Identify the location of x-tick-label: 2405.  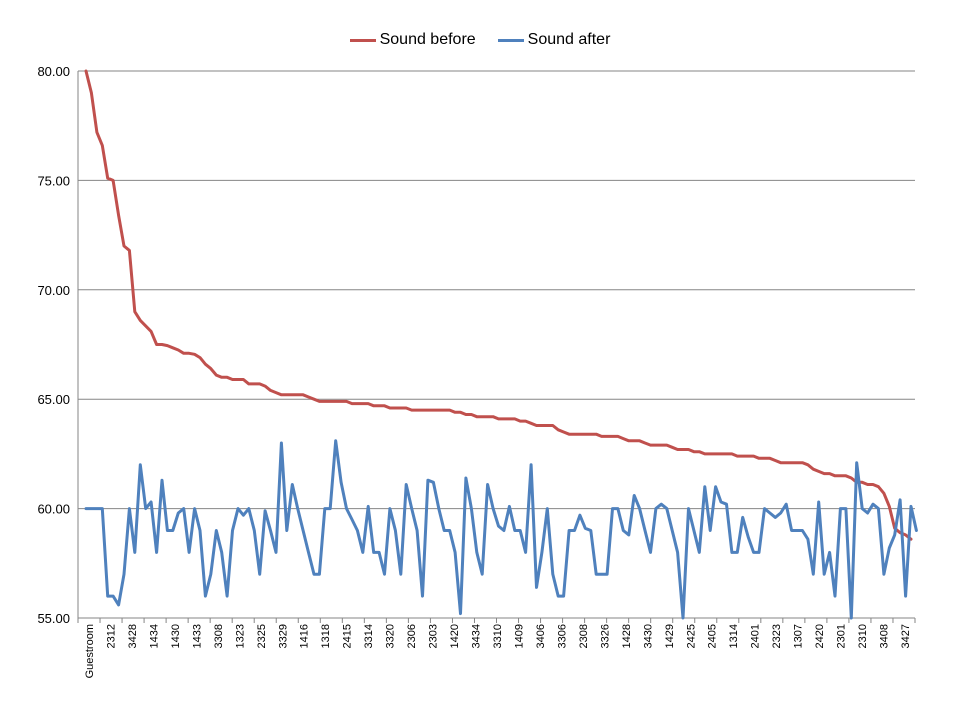
(713, 636).